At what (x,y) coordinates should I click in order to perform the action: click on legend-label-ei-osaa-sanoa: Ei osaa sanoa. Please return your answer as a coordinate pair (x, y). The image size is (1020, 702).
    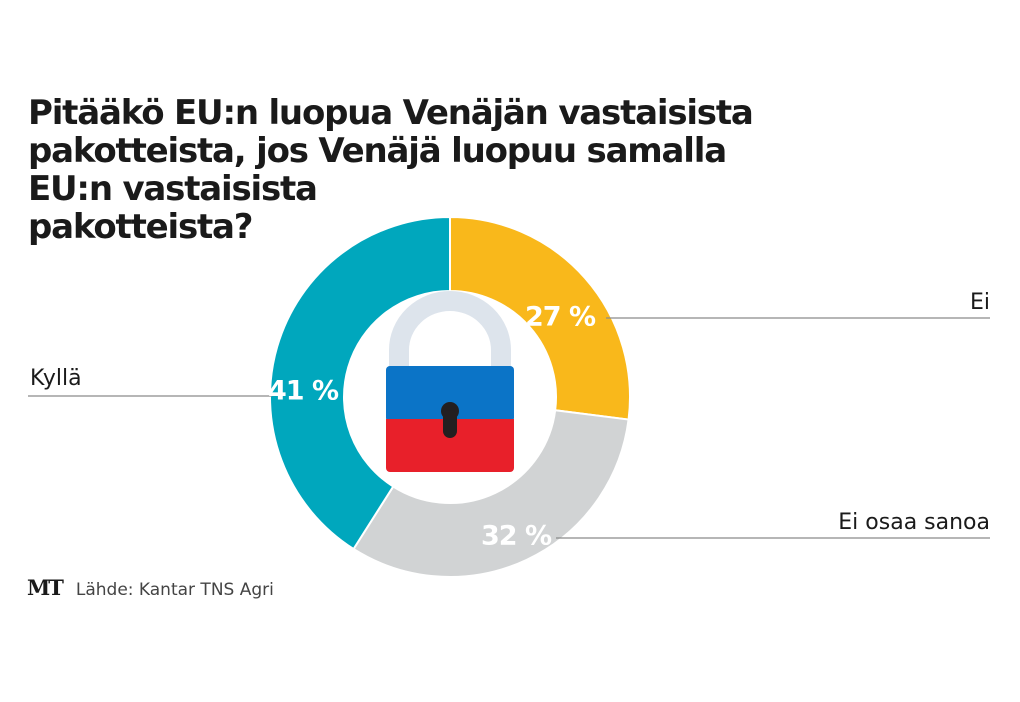
    Looking at the image, I should click on (914, 522).